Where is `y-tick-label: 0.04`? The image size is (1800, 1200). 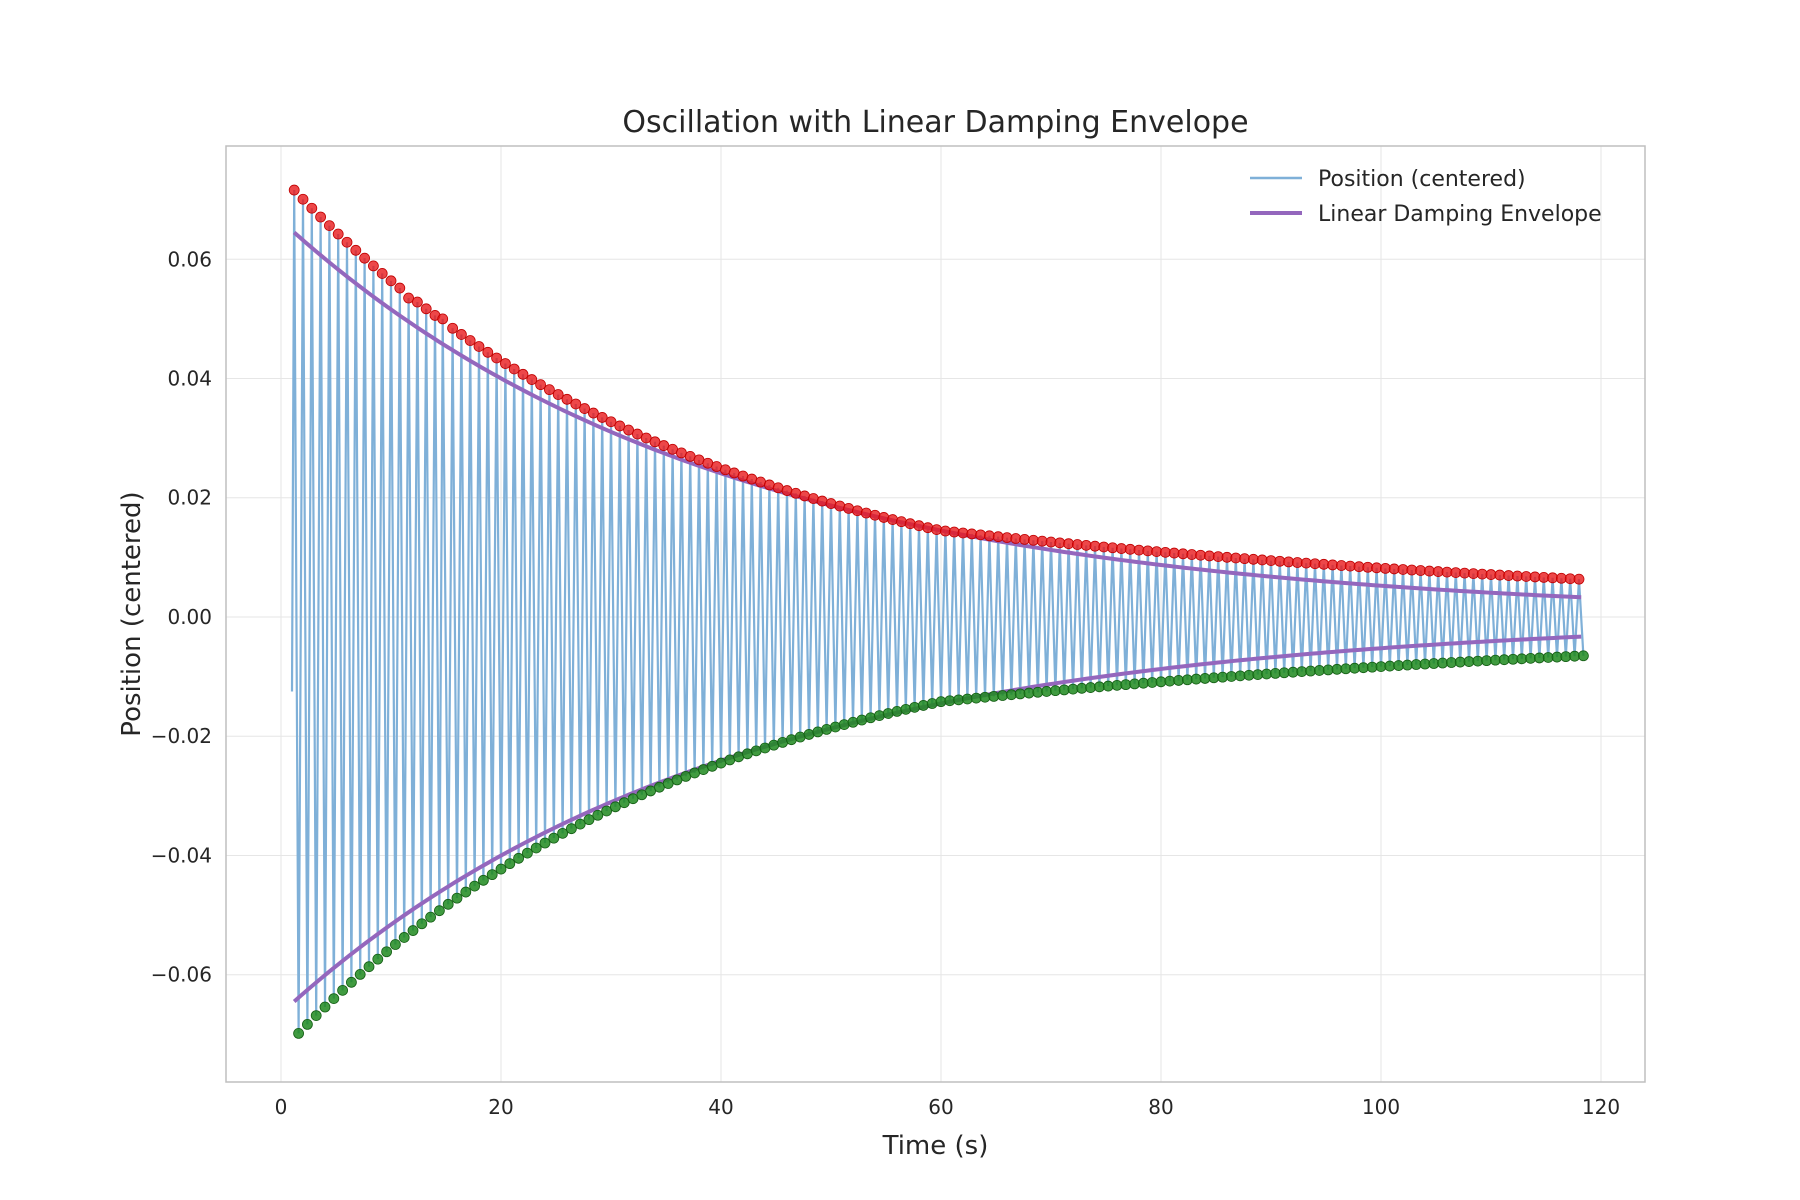
y-tick-label: 0.04 is located at coordinates (189, 379).